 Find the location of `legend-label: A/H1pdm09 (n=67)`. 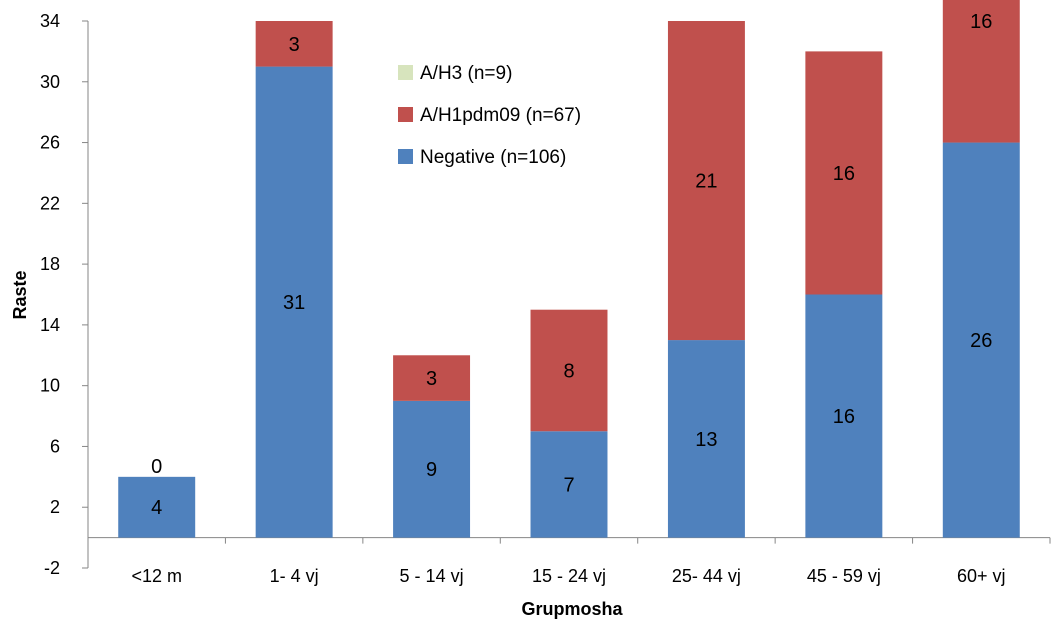

legend-label: A/H1pdm09 (n=67) is located at coordinates (500, 115).